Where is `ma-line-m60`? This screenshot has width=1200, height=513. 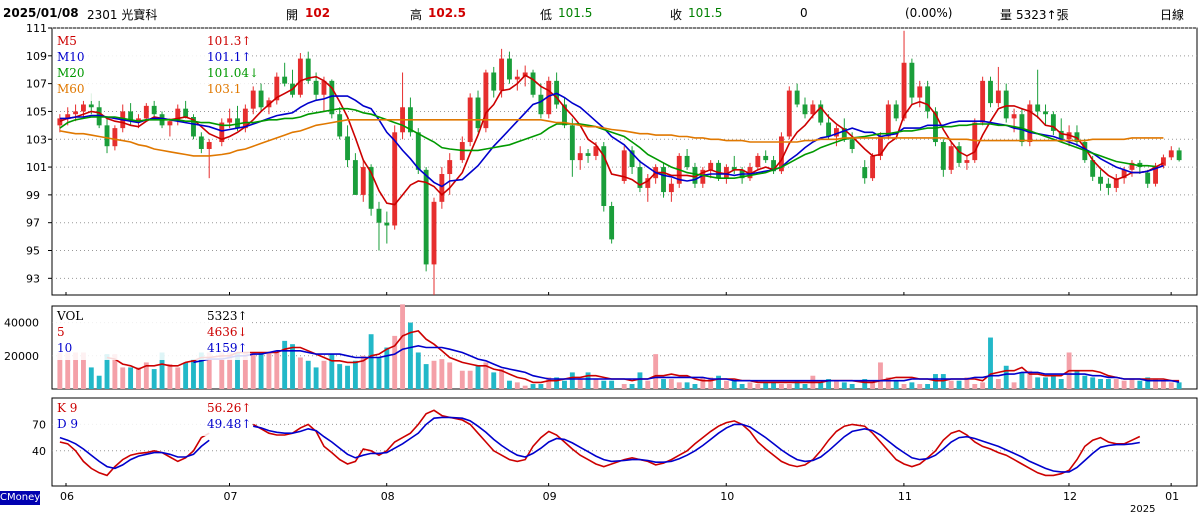 ma-line-m60 is located at coordinates (611, 138).